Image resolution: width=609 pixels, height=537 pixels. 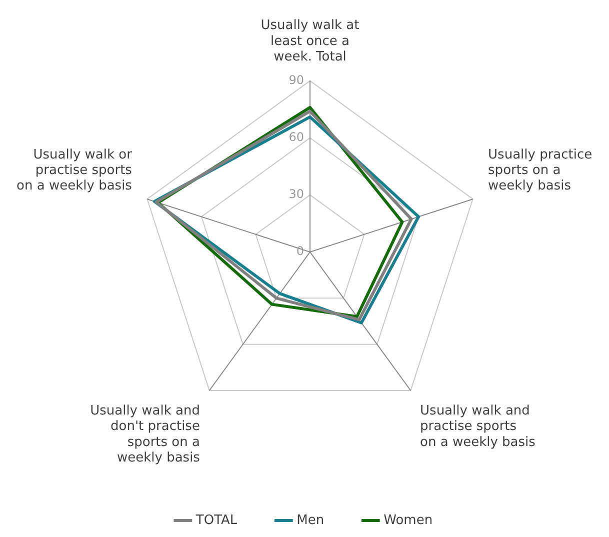 What do you see at coordinates (216, 520) in the screenshot?
I see `legend-label: TOTAL` at bounding box center [216, 520].